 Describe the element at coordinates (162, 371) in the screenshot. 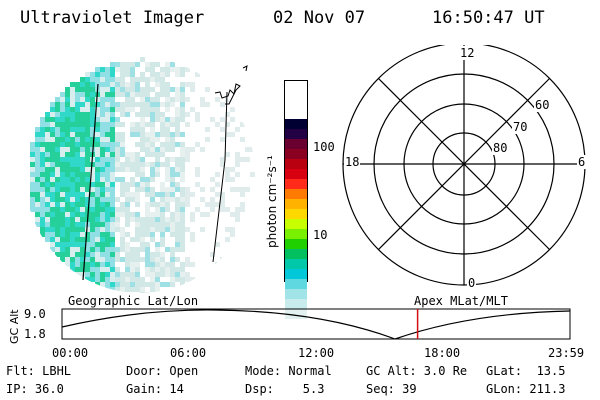

I see `status-door: Door: Open` at that location.